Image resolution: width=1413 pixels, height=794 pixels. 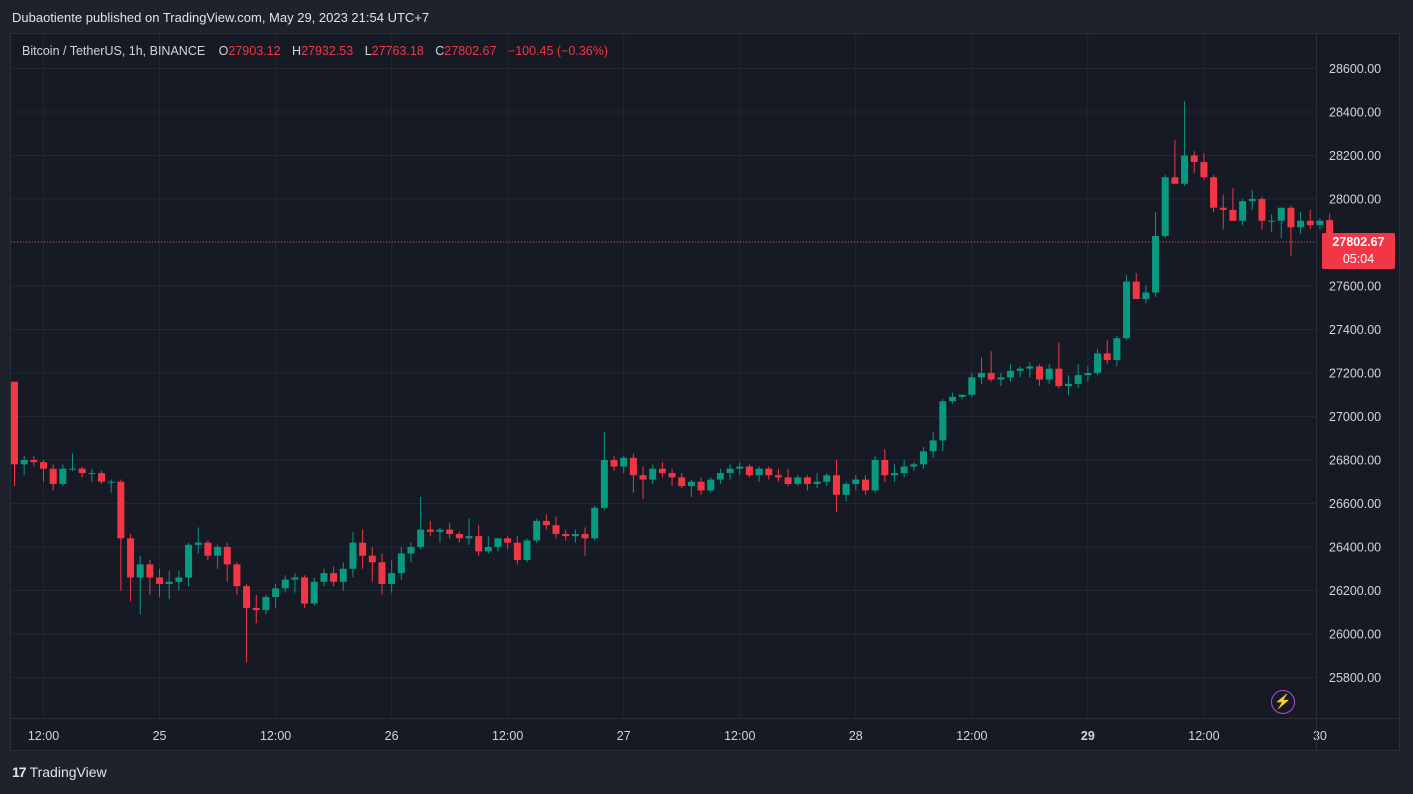 What do you see at coordinates (1355, 635) in the screenshot?
I see `y-tick-label: 26000.00` at bounding box center [1355, 635].